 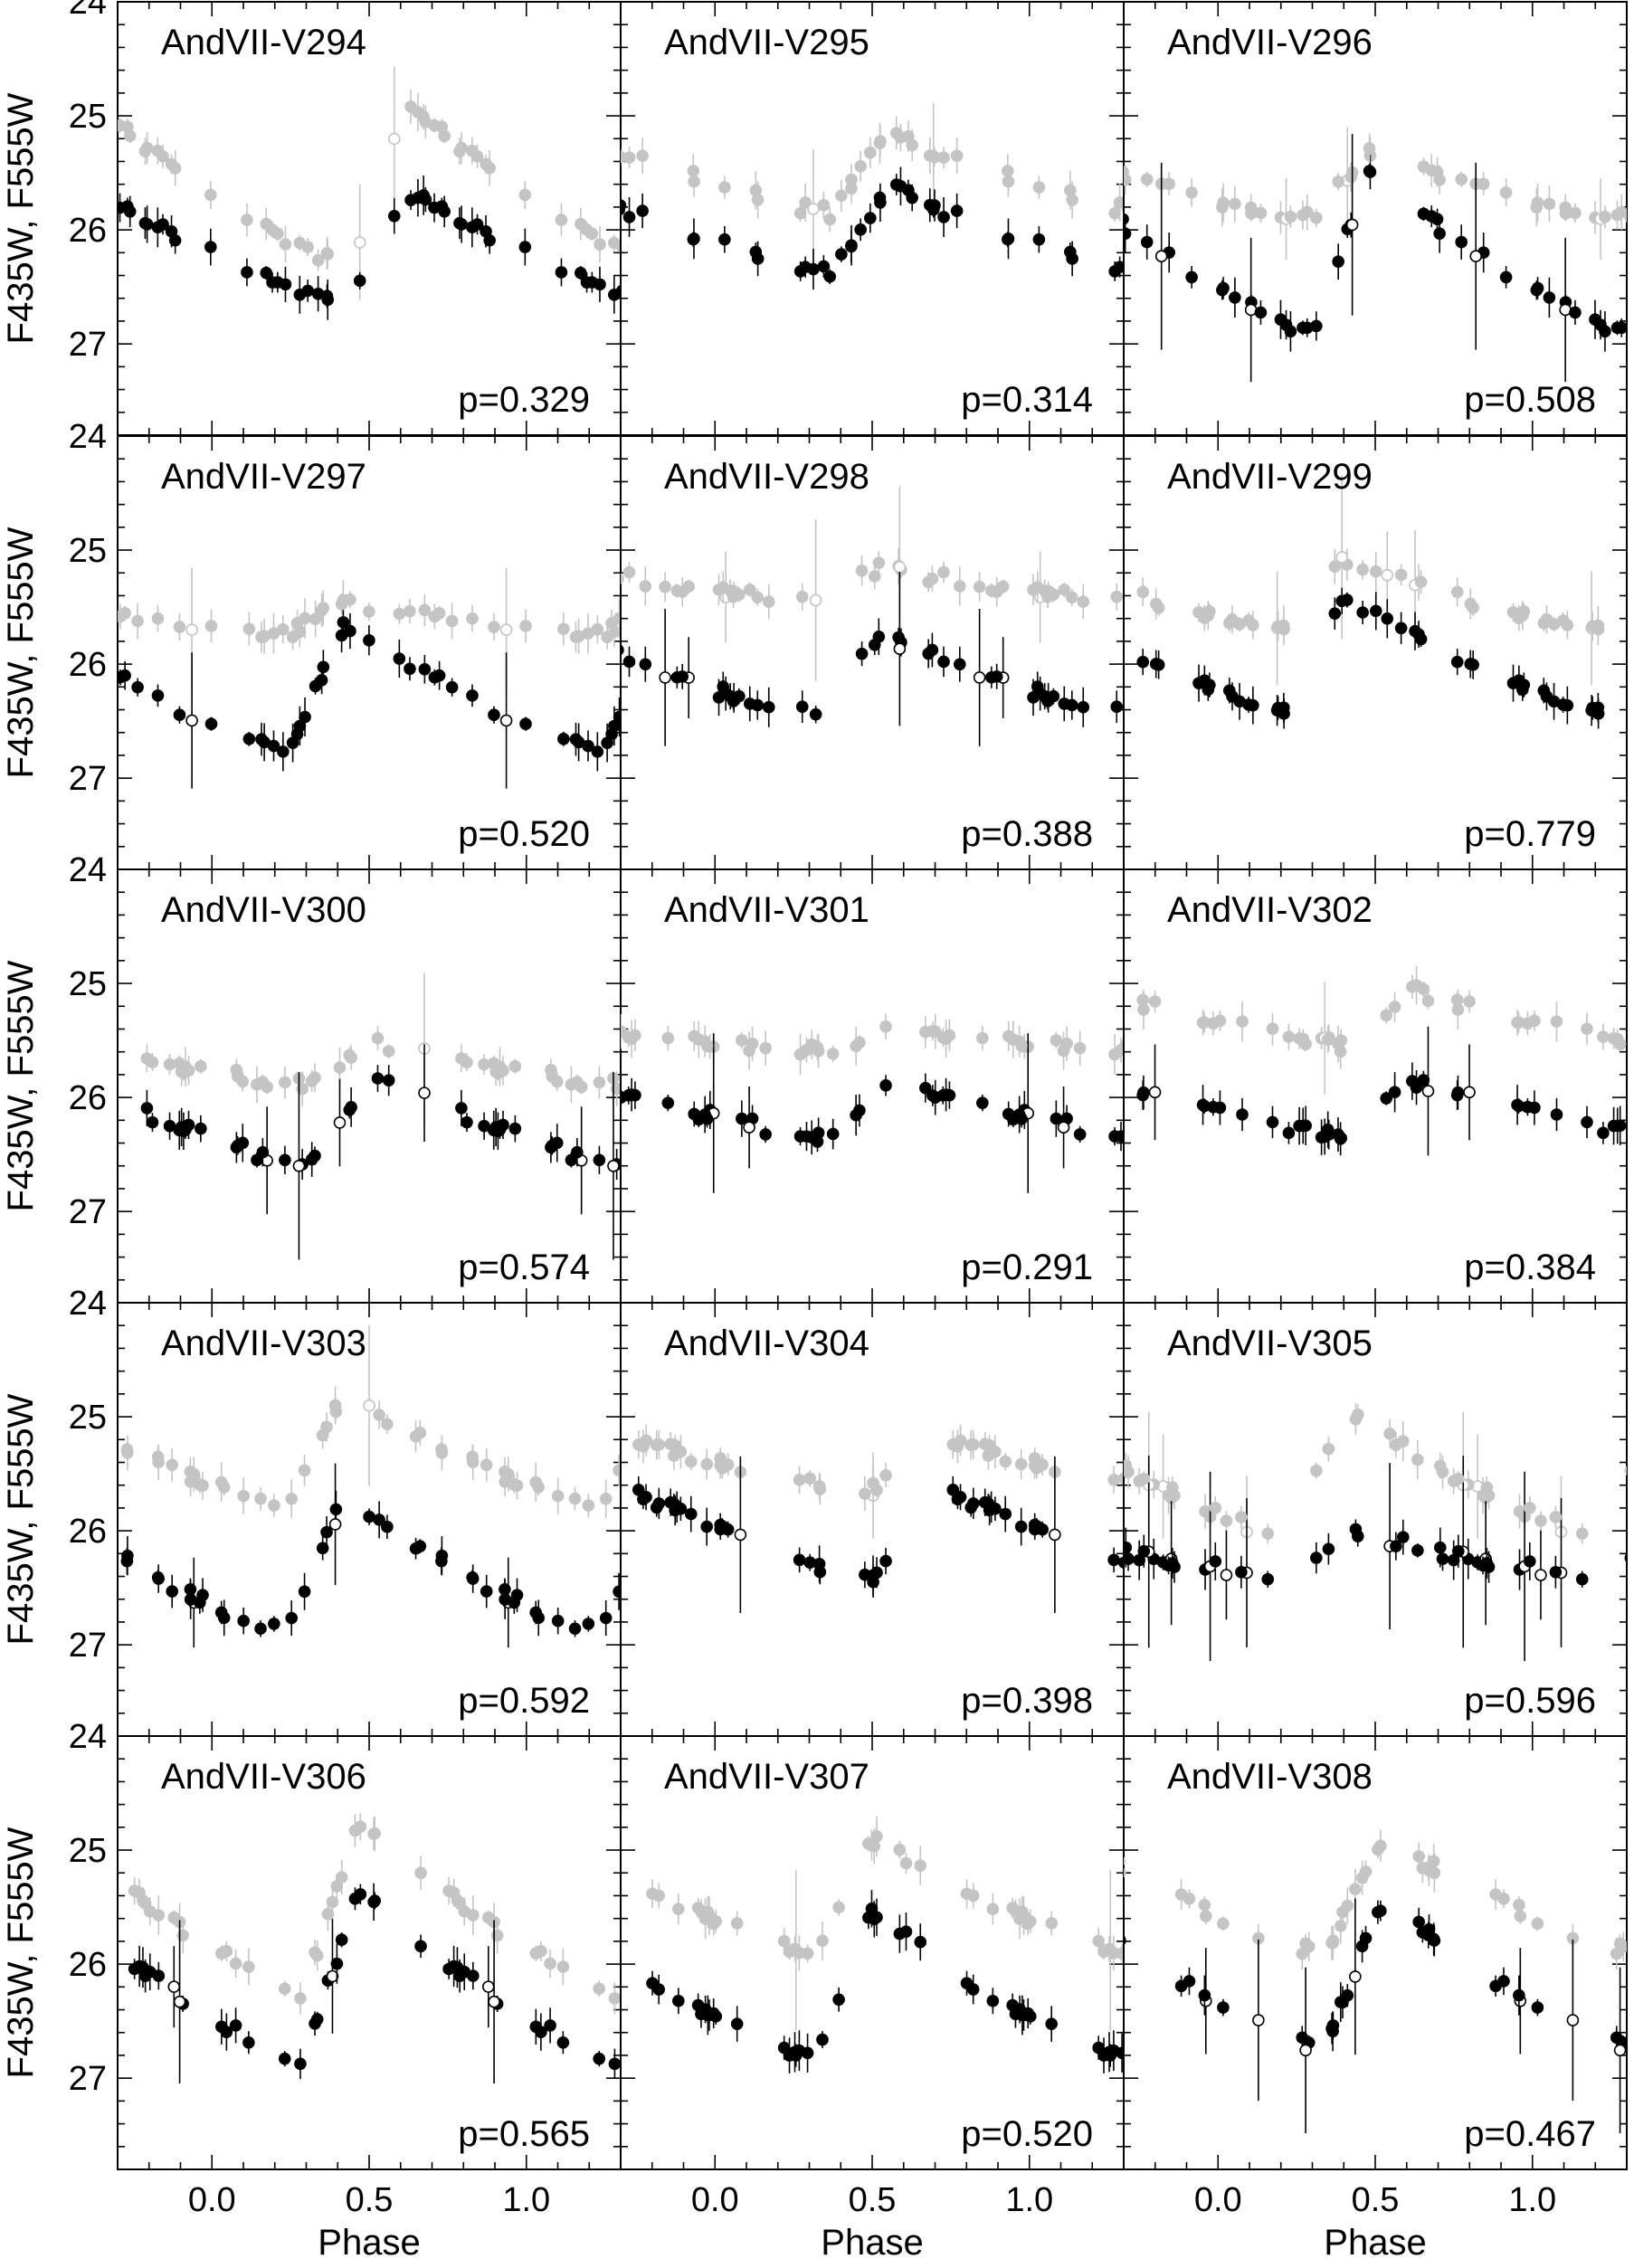 I want to click on panel-title: AndVII-V303, so click(x=263, y=1343).